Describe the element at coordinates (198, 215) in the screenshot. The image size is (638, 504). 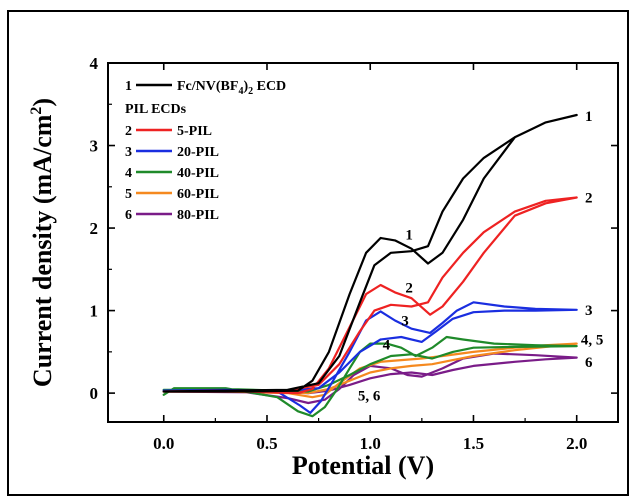
I see `legend-label: 80-PIL` at that location.